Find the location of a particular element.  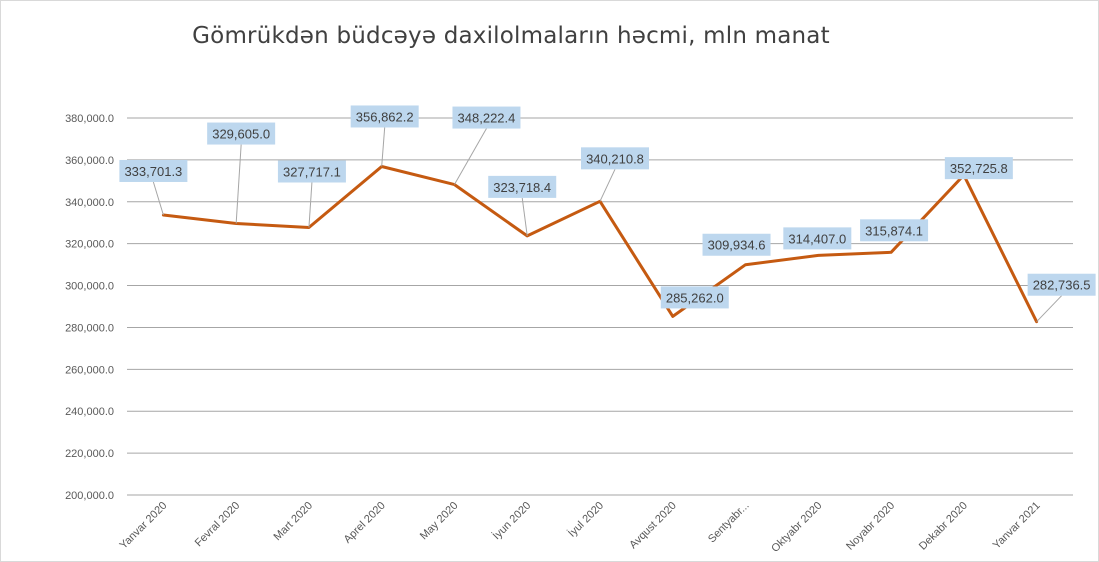

x-tick-label: May 2020 is located at coordinates (439, 521).